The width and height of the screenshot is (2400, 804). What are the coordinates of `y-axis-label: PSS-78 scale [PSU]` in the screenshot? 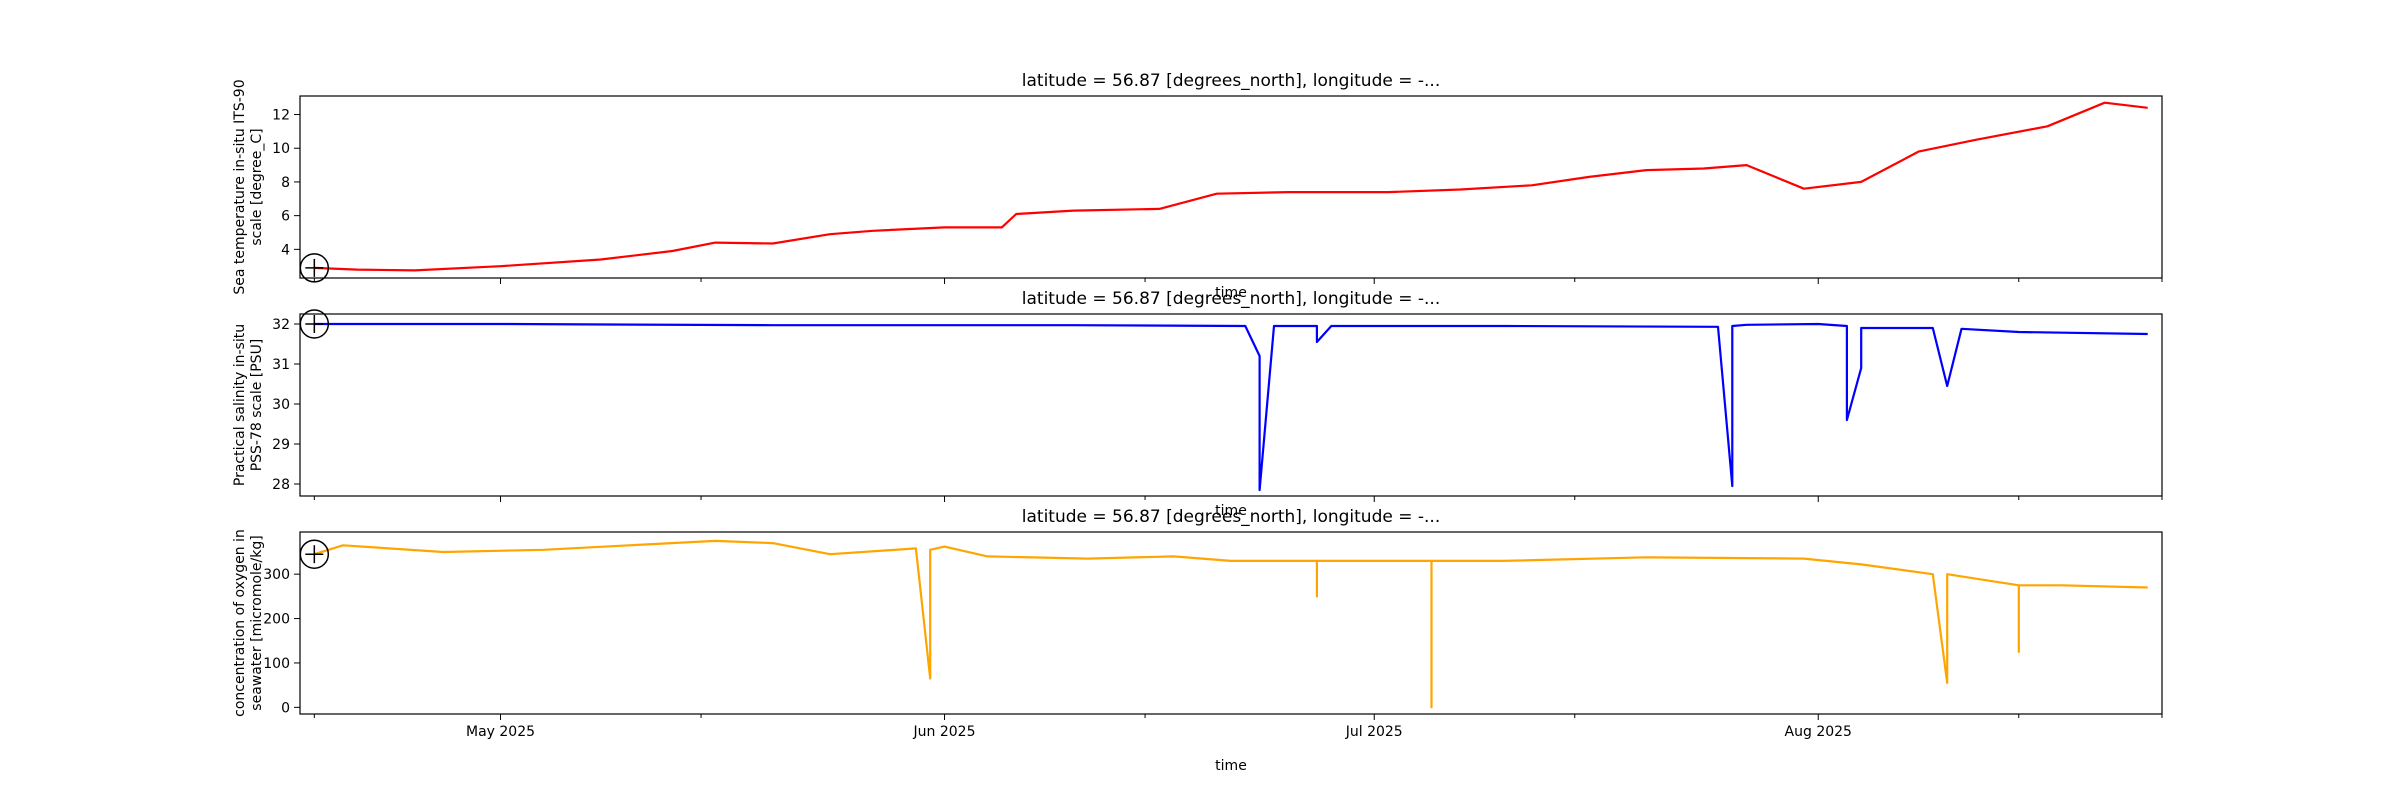 It's located at (257, 405).